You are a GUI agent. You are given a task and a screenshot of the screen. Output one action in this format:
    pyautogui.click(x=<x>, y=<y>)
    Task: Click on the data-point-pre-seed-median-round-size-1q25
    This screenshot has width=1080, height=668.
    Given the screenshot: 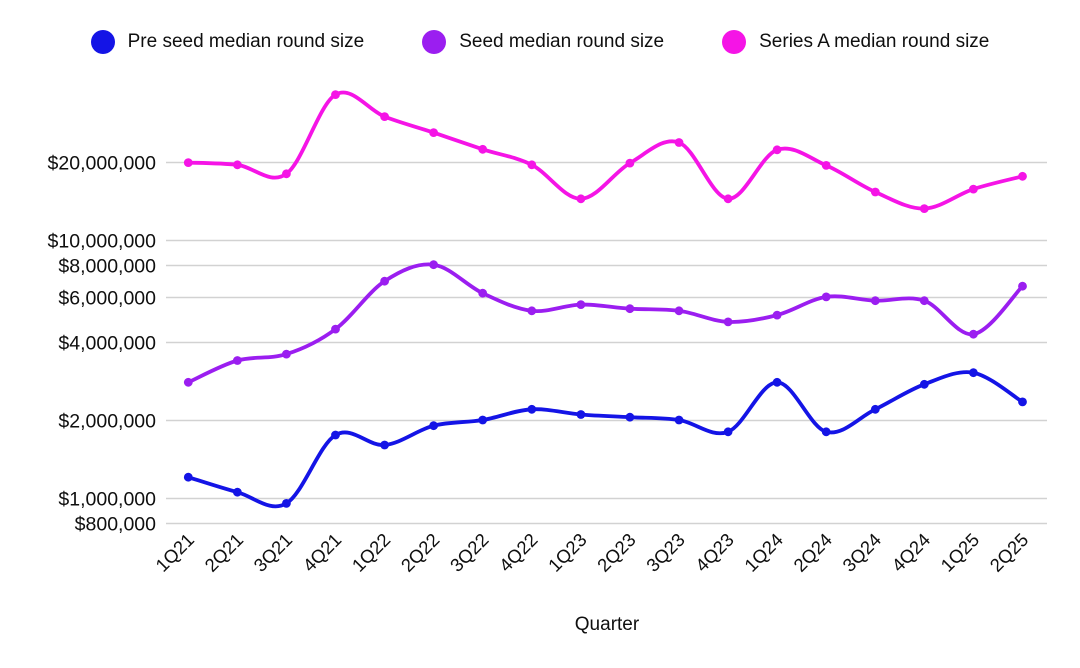 What is the action you would take?
    pyautogui.click(x=973, y=373)
    